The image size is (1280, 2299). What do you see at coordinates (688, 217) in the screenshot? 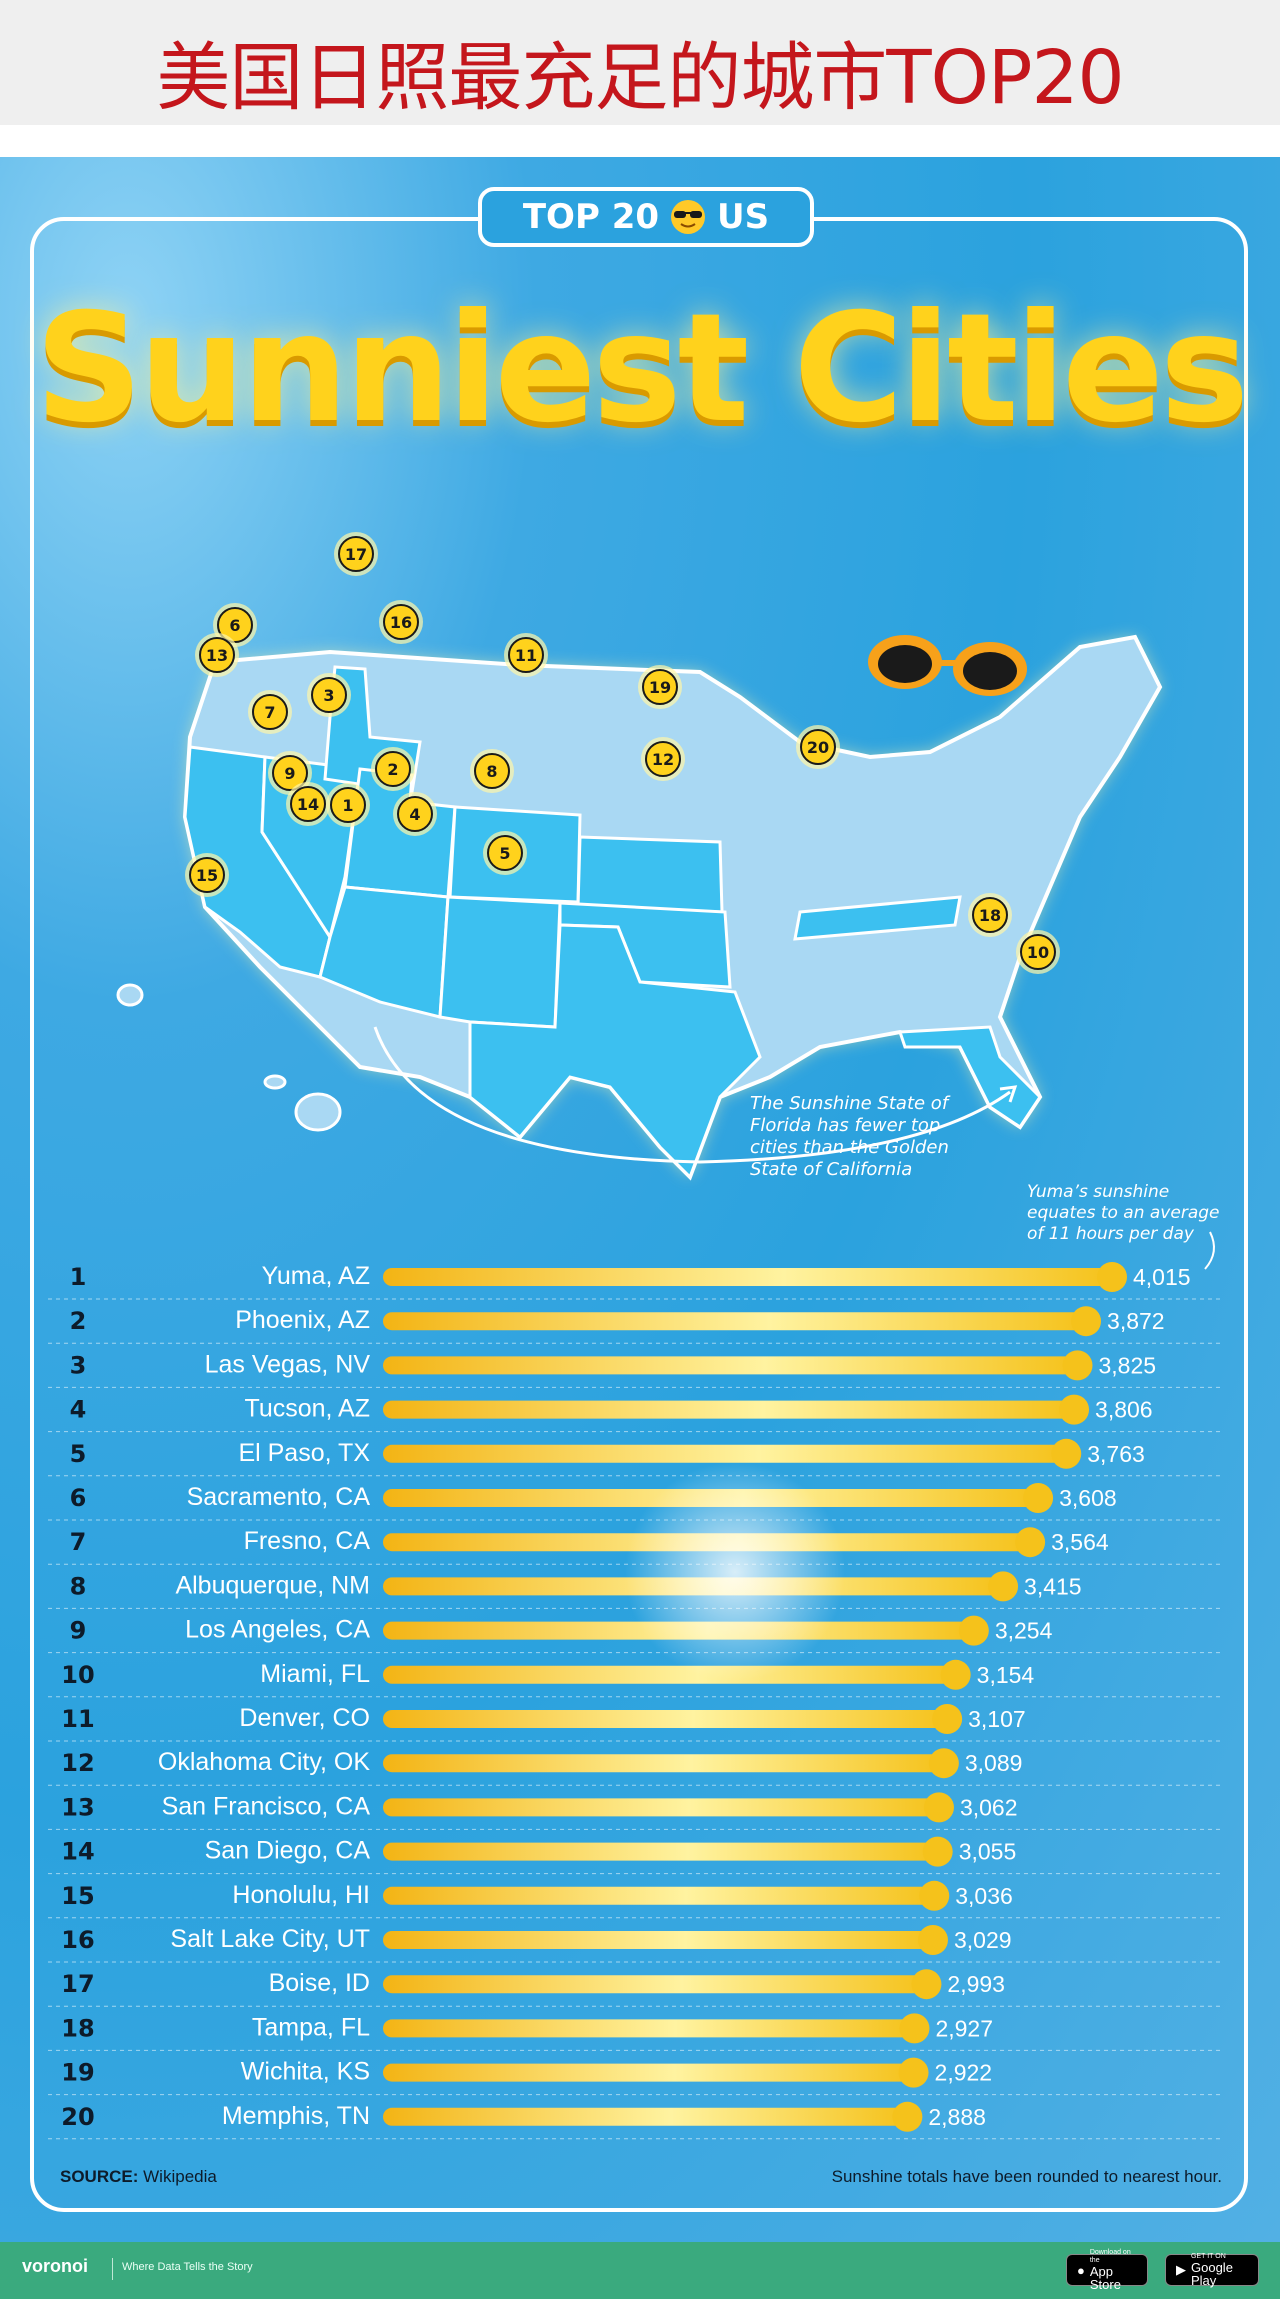
I see `sunglasses-sun-icon` at bounding box center [688, 217].